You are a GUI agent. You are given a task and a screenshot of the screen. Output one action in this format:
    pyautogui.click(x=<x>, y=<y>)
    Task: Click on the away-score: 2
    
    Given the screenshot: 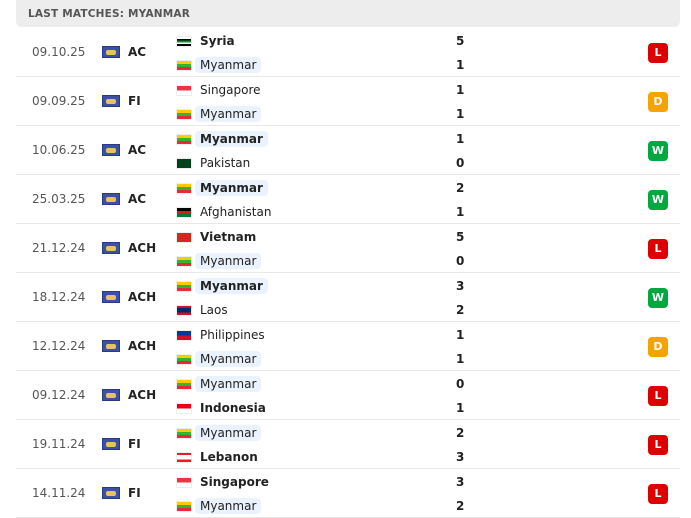 What is the action you would take?
    pyautogui.click(x=460, y=310)
    